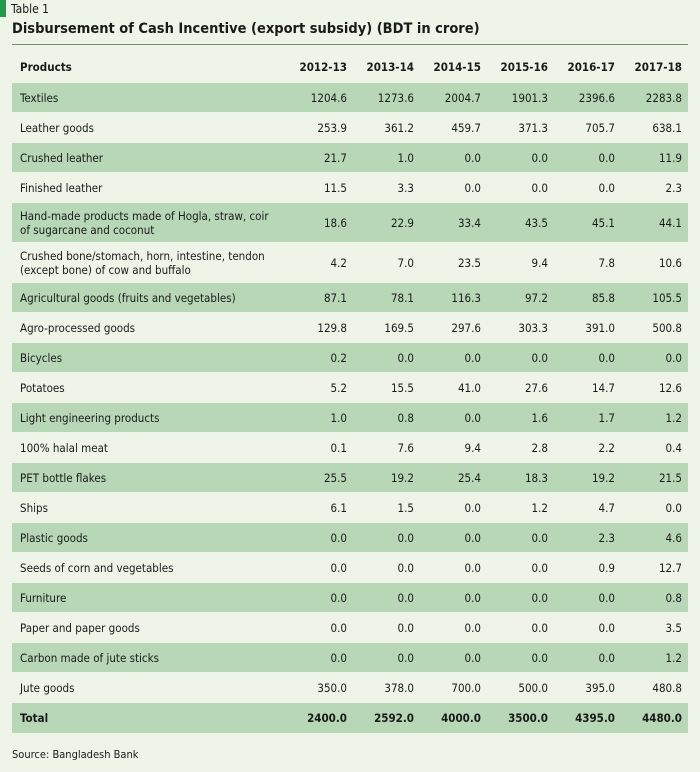 This screenshot has width=700, height=772. Describe the element at coordinates (658, 67) in the screenshot. I see `column-header-year: 2017-18` at that location.